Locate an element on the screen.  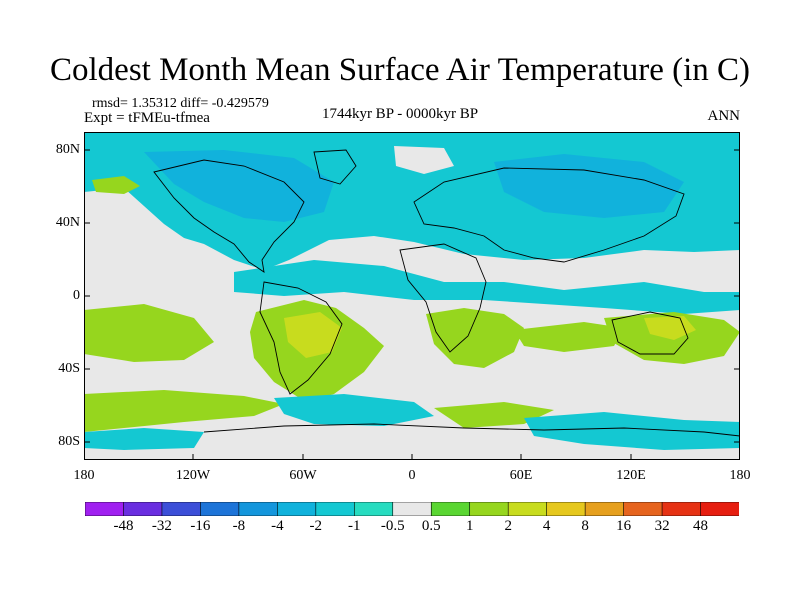
colorbar-label: 4 is located at coordinates (546, 526).